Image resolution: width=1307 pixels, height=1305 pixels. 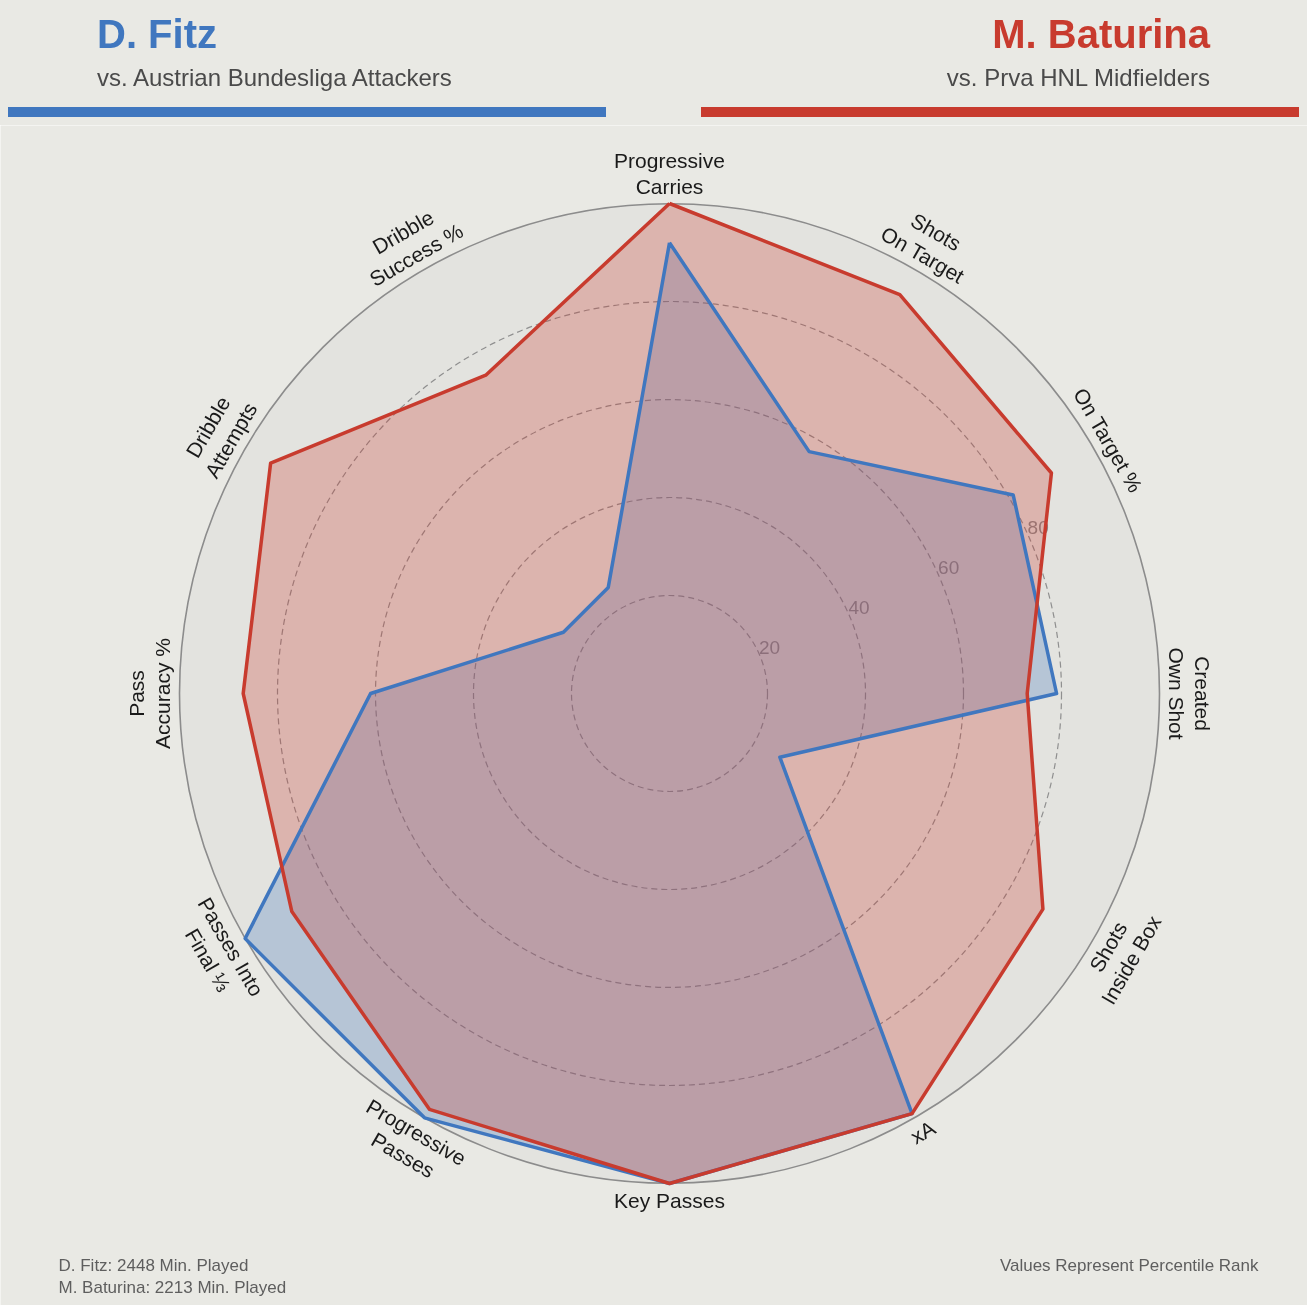 I want to click on text: M. Baturina: 2213 Min. Played, so click(x=172, y=1287).